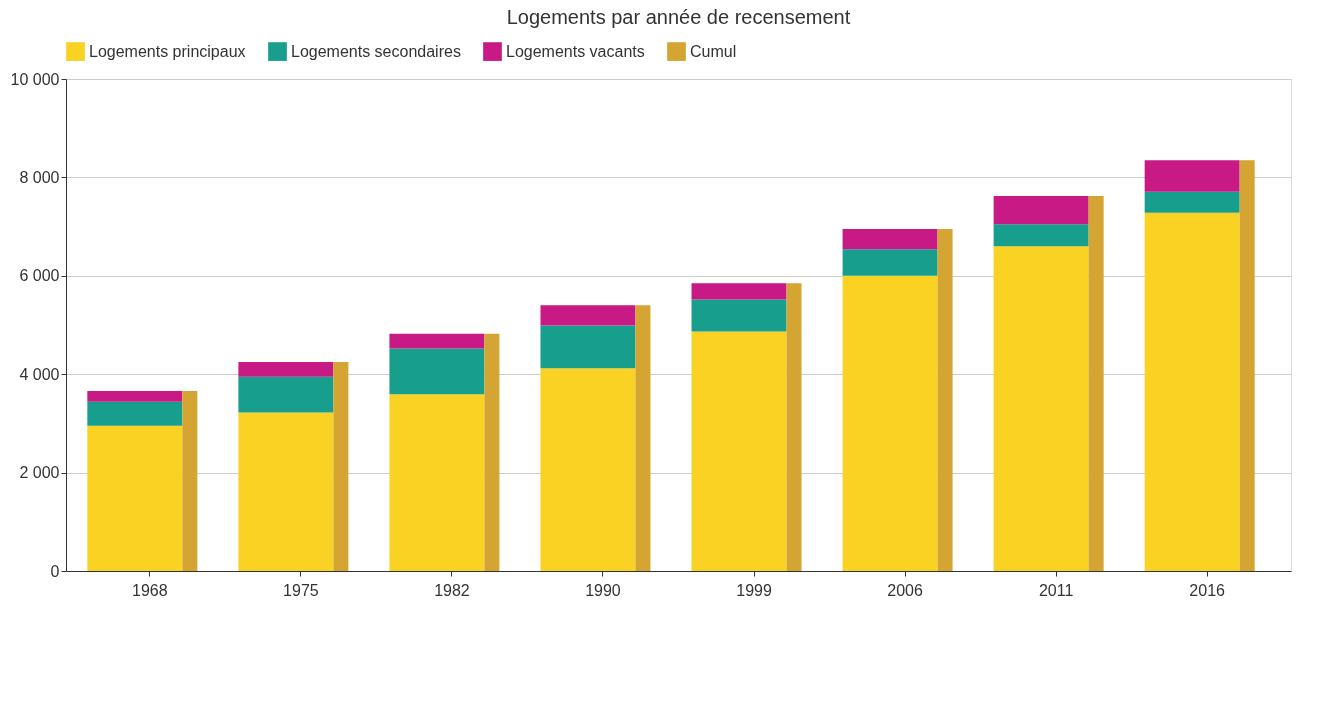 Image resolution: width=1343 pixels, height=720 pixels. What do you see at coordinates (376, 51) in the screenshot?
I see `legend-label: Logements secondaires` at bounding box center [376, 51].